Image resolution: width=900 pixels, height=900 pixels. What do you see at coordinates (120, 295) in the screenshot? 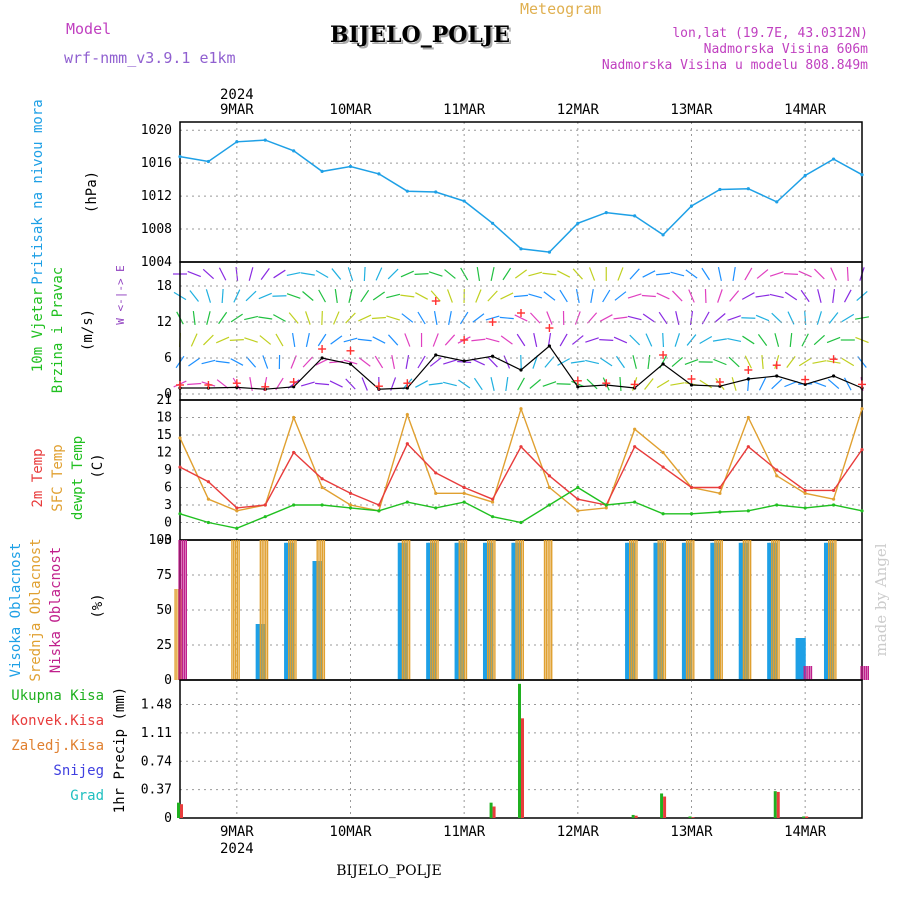
I see `wind-compass-label: W <-|-> E` at bounding box center [120, 295].